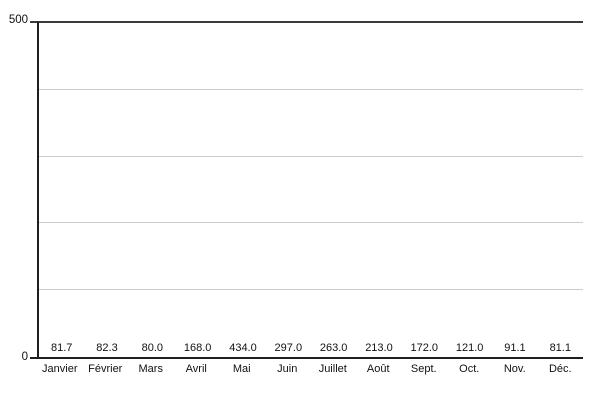  I want to click on x-axis-label: Juin, so click(287, 369).